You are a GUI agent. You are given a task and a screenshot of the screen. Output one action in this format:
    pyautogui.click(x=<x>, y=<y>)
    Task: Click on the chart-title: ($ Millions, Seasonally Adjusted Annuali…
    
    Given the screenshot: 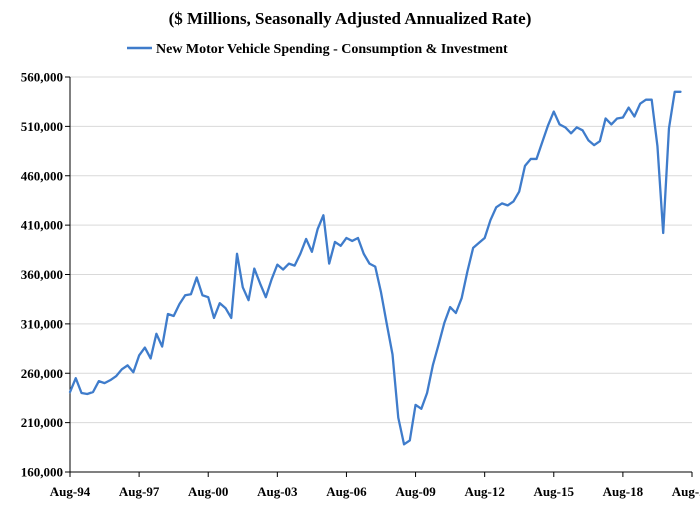 What is the action you would take?
    pyautogui.click(x=350, y=18)
    